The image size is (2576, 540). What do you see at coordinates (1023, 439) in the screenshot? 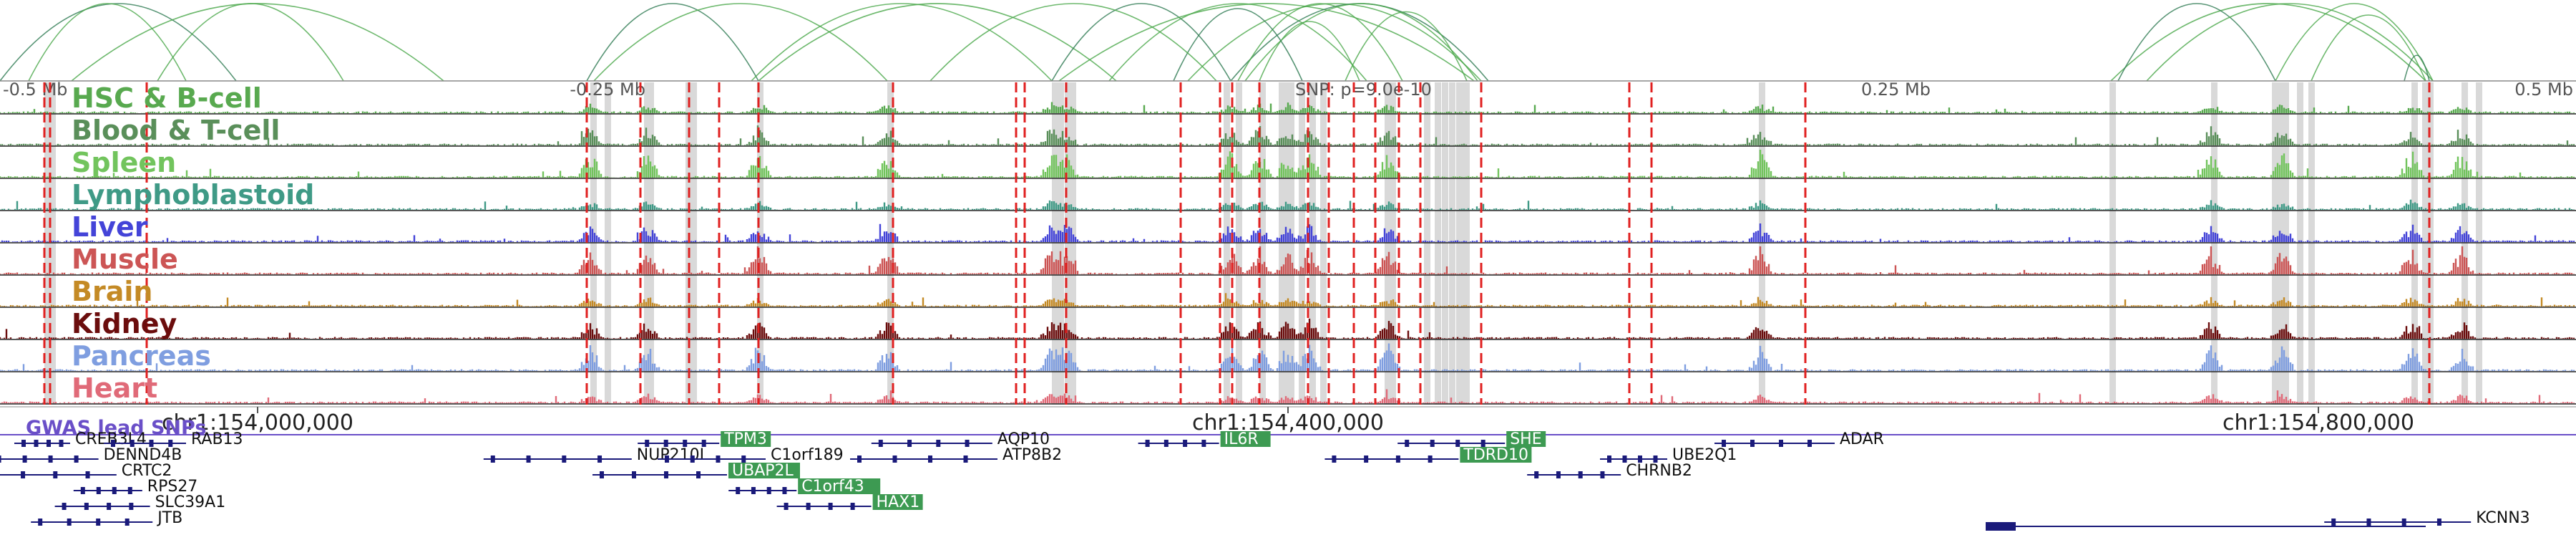
I see `gene-label: AQP10` at bounding box center [1023, 439].